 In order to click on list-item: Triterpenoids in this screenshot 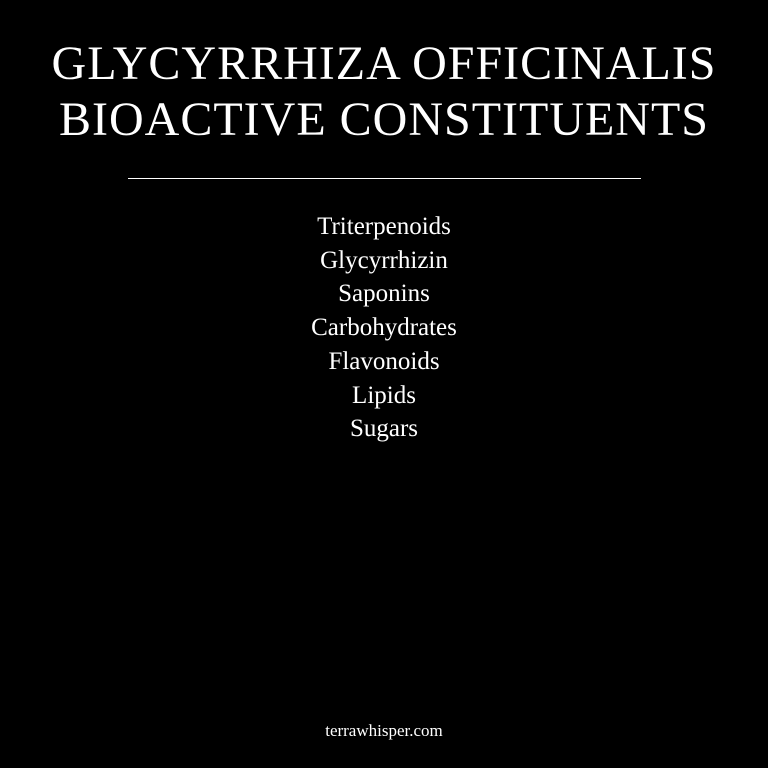, I will do `click(384, 226)`.